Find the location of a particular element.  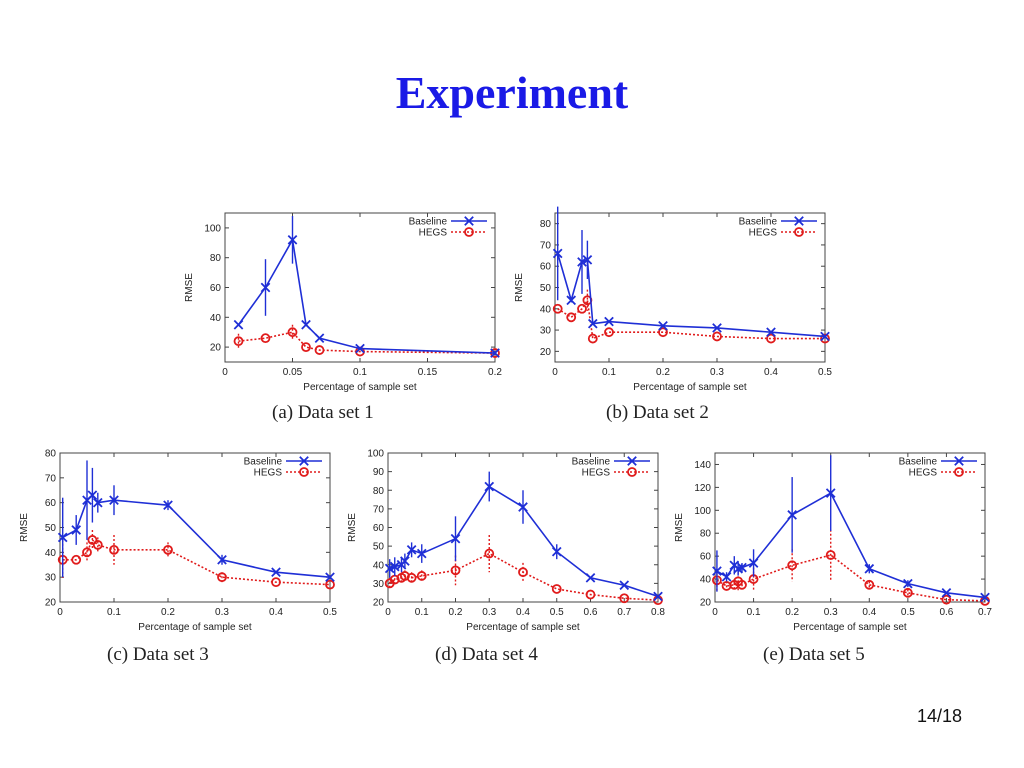

x-tick-label: 0.2 is located at coordinates (495, 372).